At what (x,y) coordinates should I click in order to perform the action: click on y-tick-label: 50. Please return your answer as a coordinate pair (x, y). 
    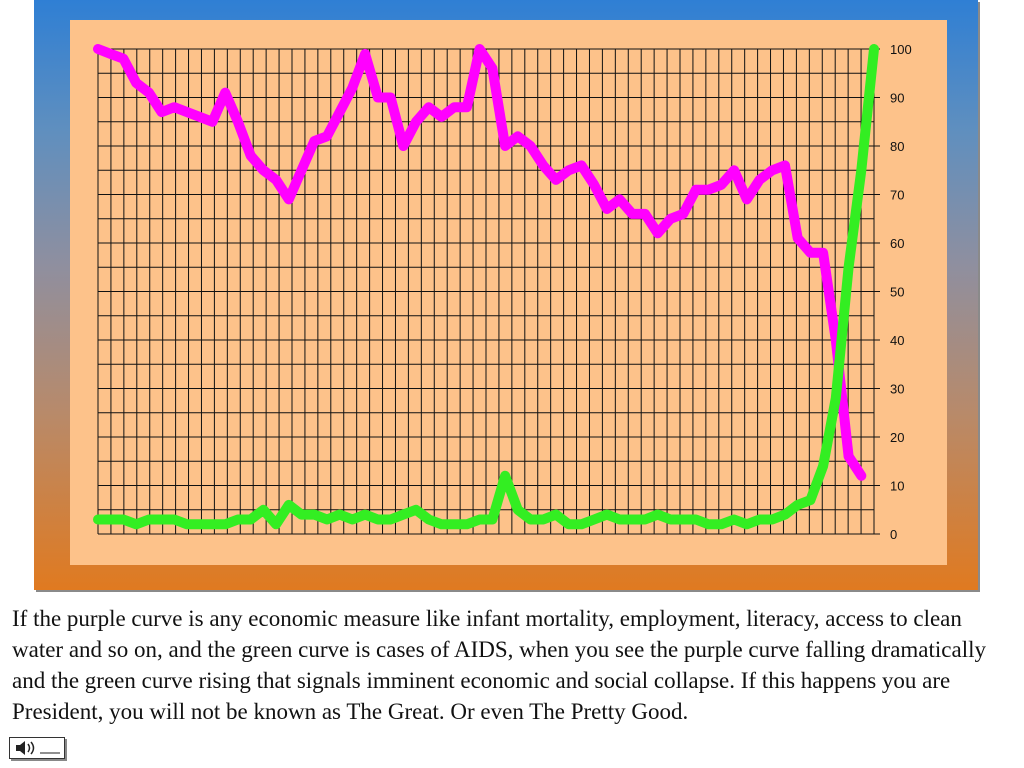
    Looking at the image, I should click on (897, 292).